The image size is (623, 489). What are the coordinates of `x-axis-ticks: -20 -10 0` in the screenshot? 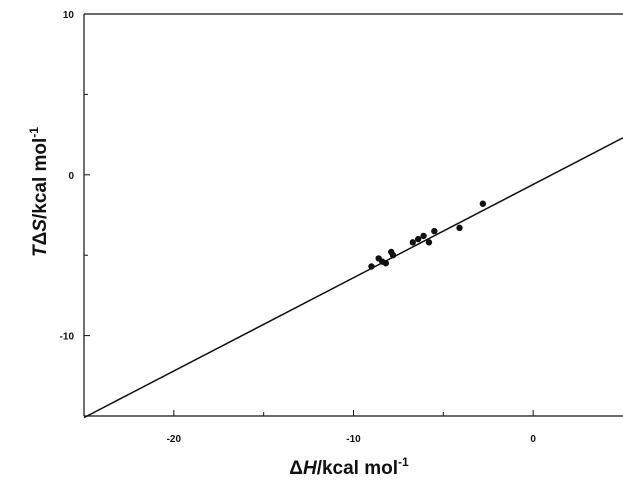 It's located at (351, 427).